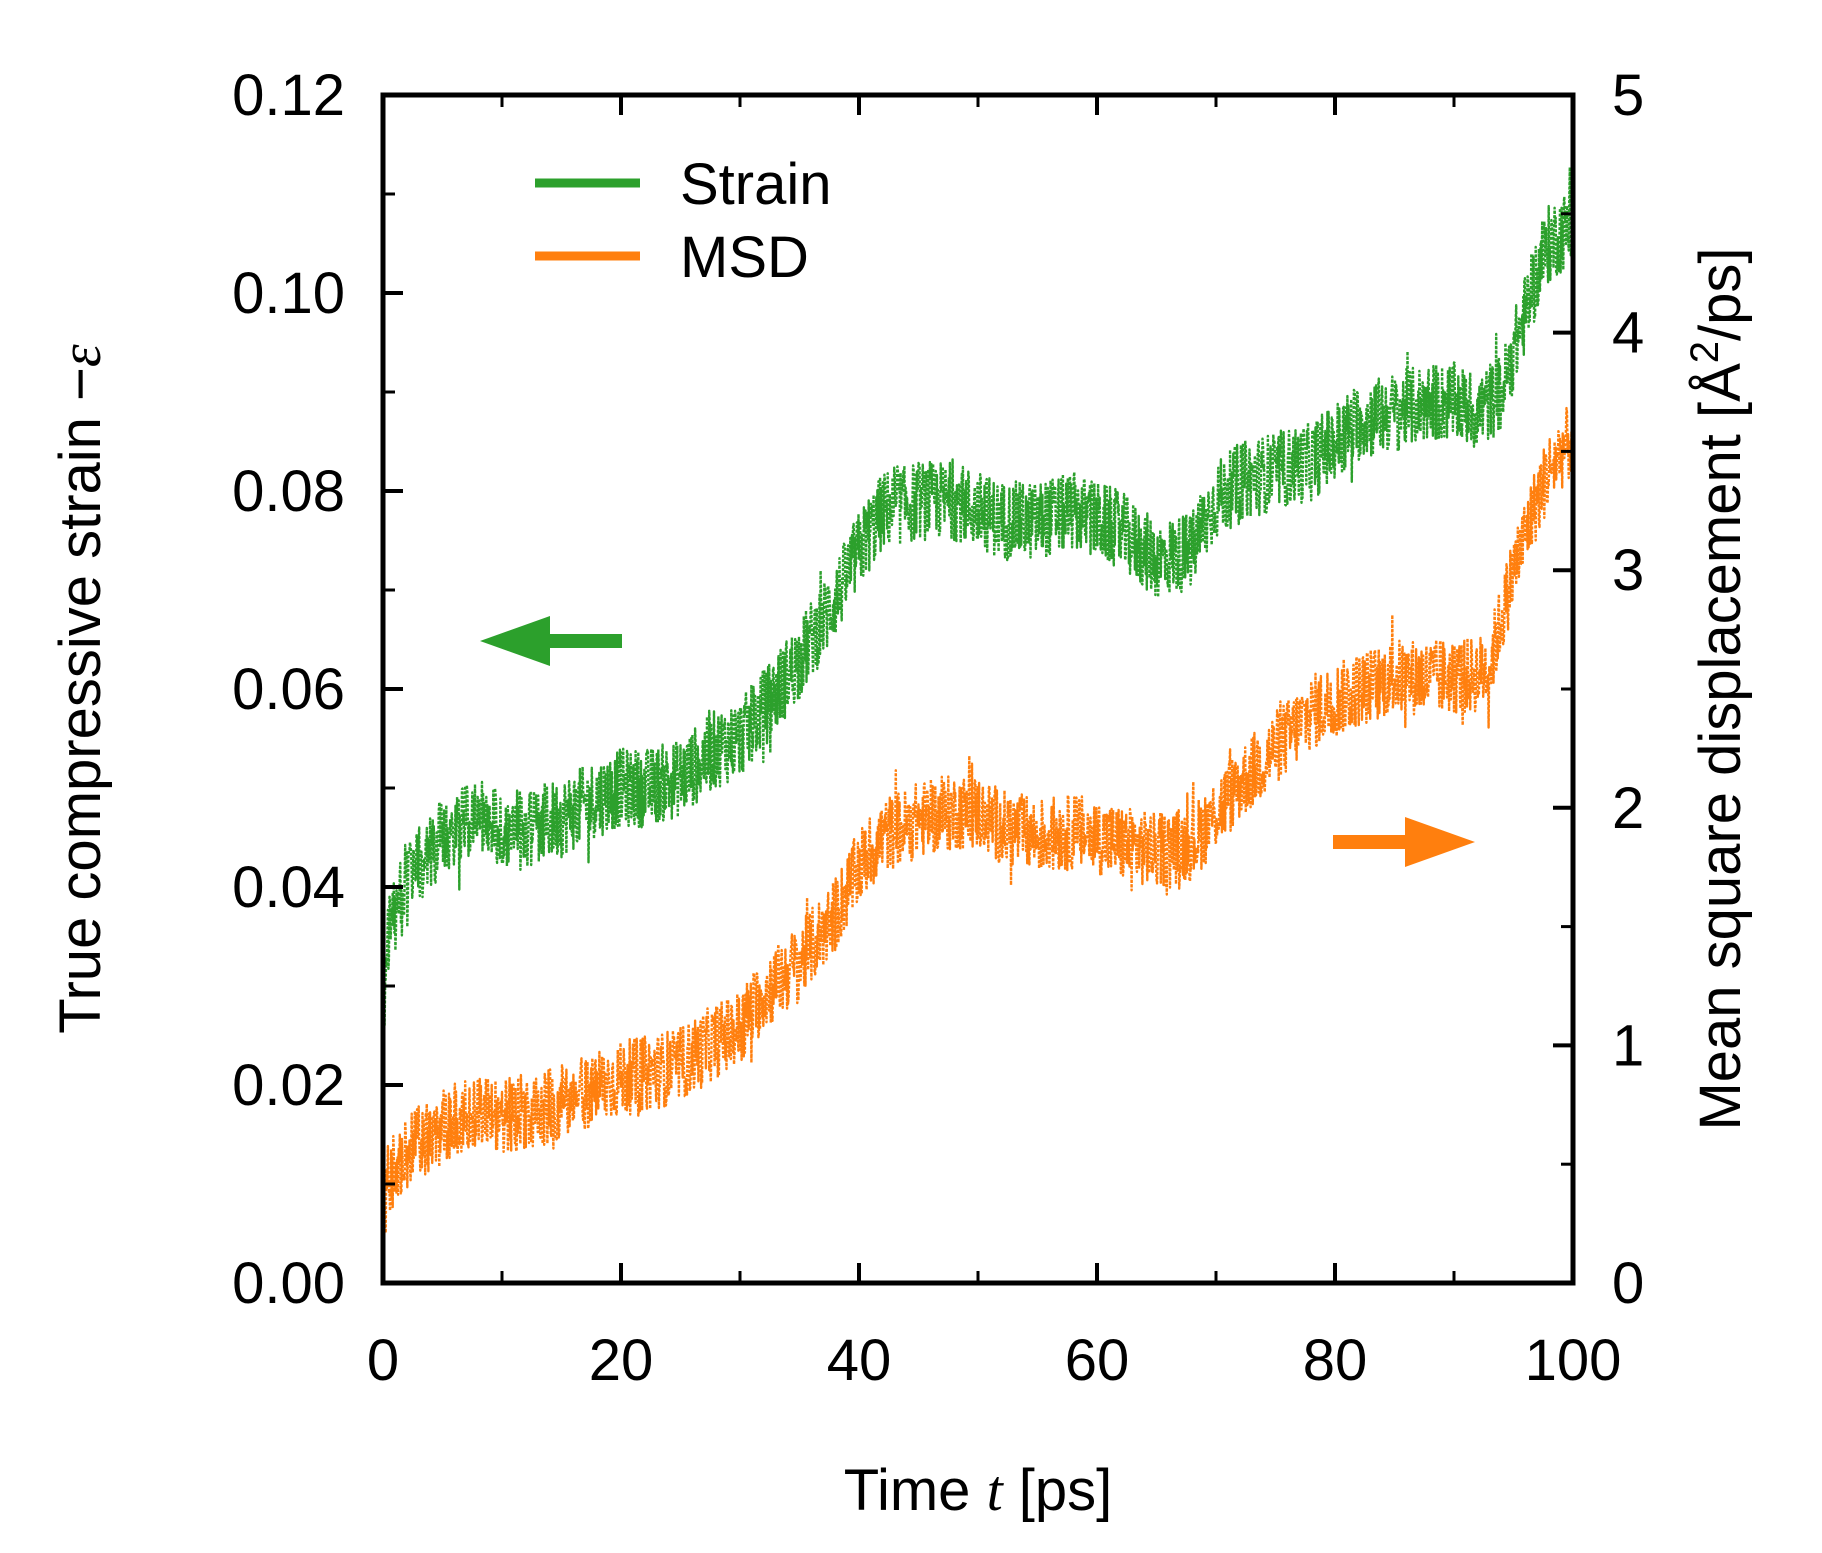 This screenshot has height=1553, width=1822. What do you see at coordinates (1628, 95) in the screenshot?
I see `y-right-tick-label: 5` at bounding box center [1628, 95].